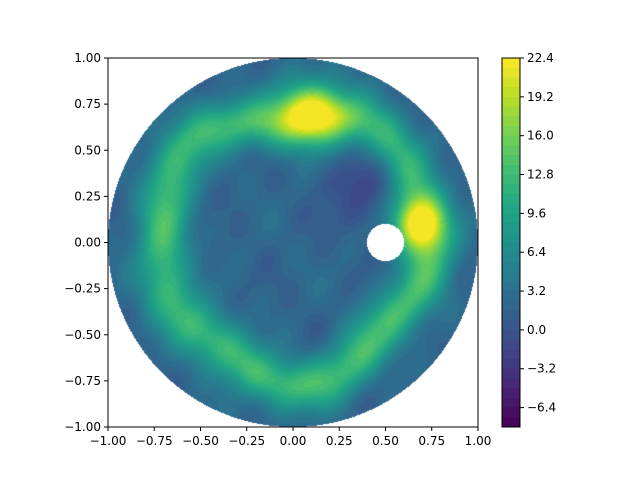 The height and width of the screenshot is (480, 640). I want to click on x-axis: −1.00 −0.75 −0.50 −0.25 0.00 0.25 0.50 0.75 1.00, so click(291, 437).